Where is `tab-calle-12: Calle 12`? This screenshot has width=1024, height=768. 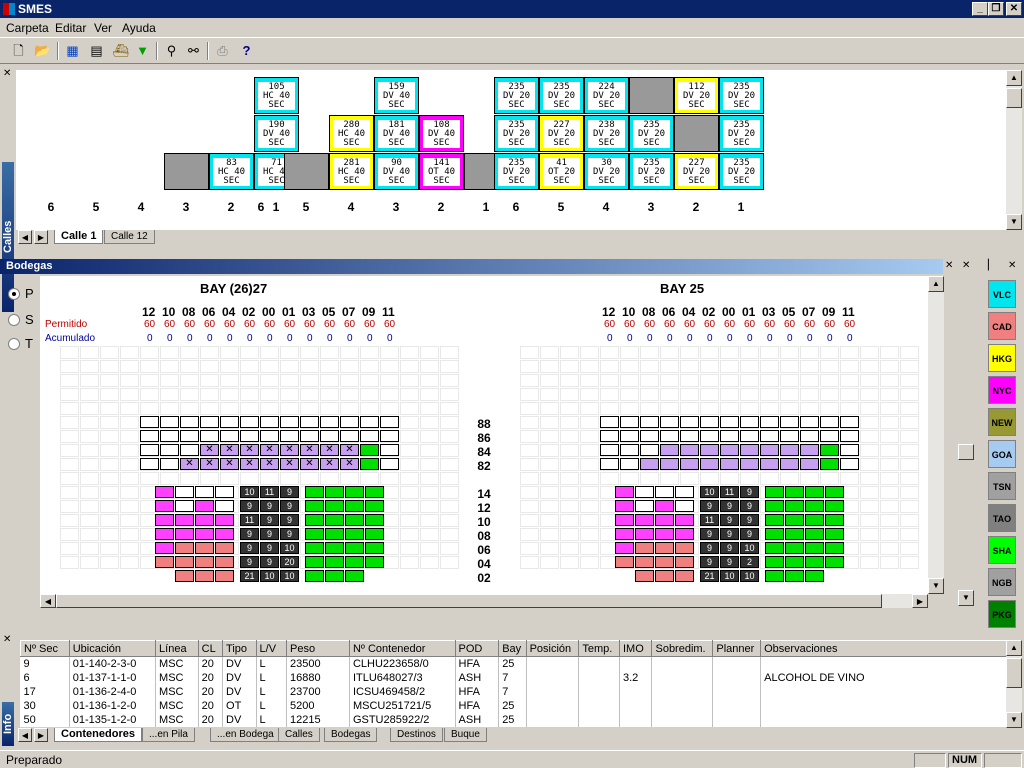
tab-calle-12: Calle 12 is located at coordinates (129, 237).